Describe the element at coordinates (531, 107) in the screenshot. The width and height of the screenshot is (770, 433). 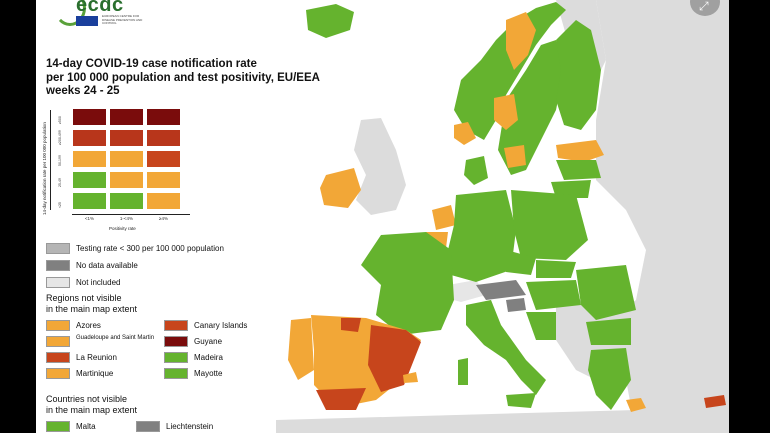
I see `sweden` at that location.